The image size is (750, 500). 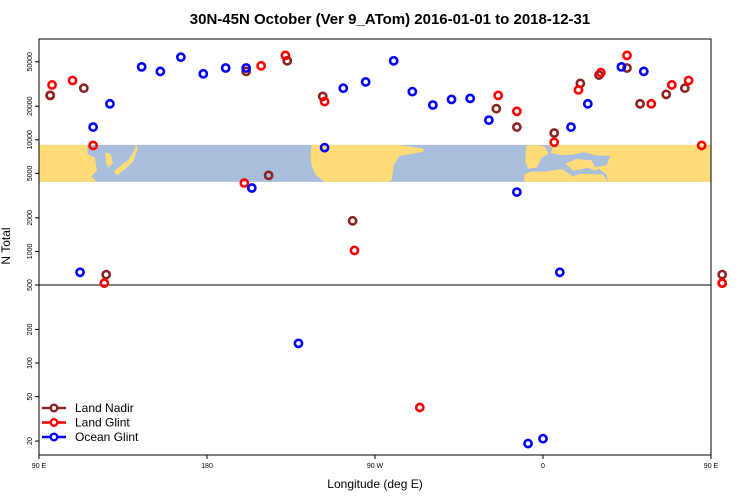 I want to click on north-america-land, so click(x=346, y=163).